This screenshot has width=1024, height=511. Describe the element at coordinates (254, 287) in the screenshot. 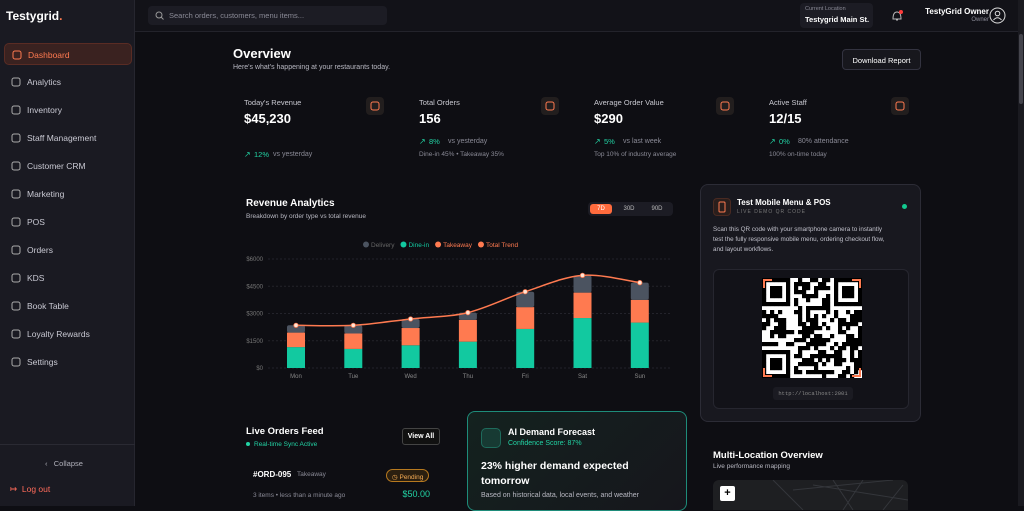

I see `y-tick-label: $4500` at that location.